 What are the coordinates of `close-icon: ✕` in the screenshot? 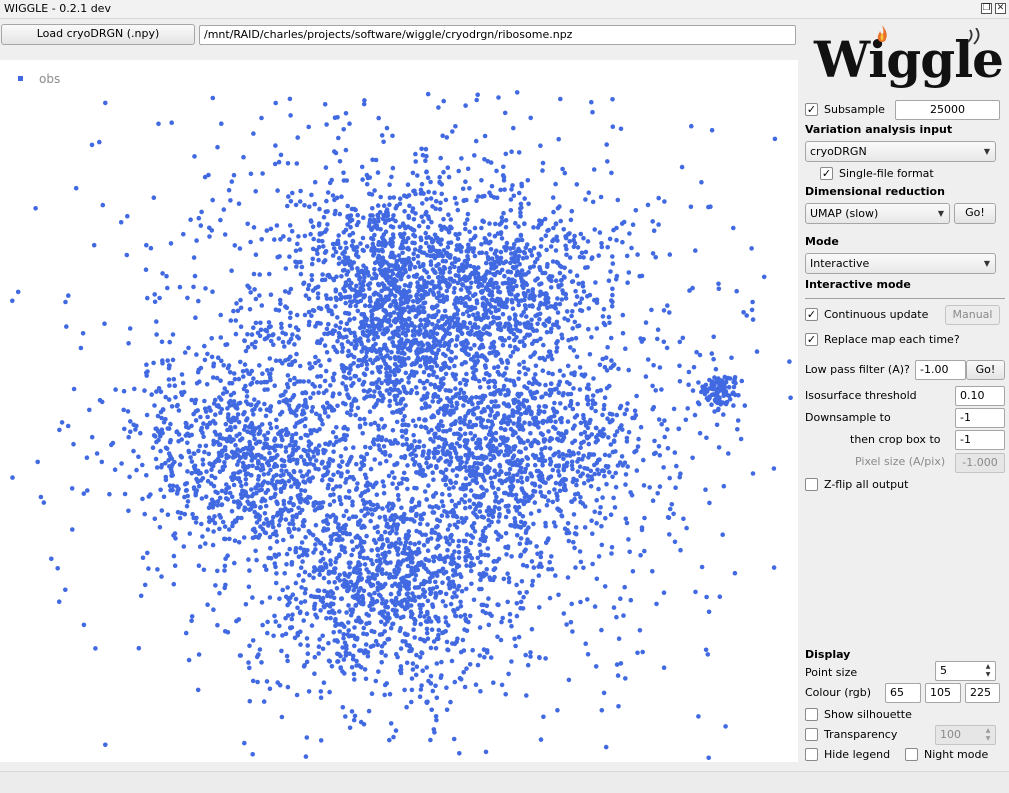 It's located at (1000, 8).